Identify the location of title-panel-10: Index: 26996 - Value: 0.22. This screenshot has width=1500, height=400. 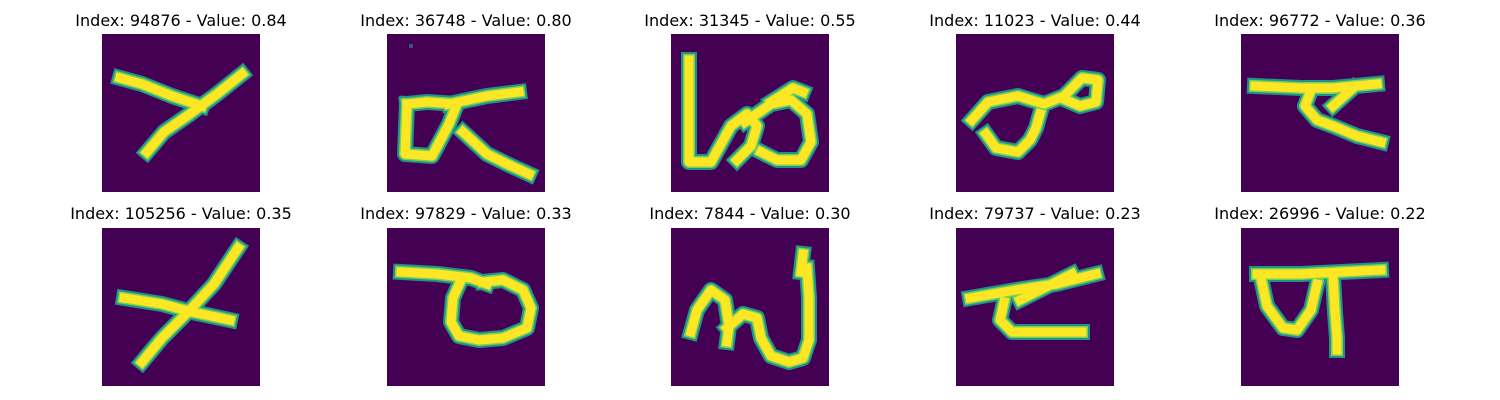
(1320, 213).